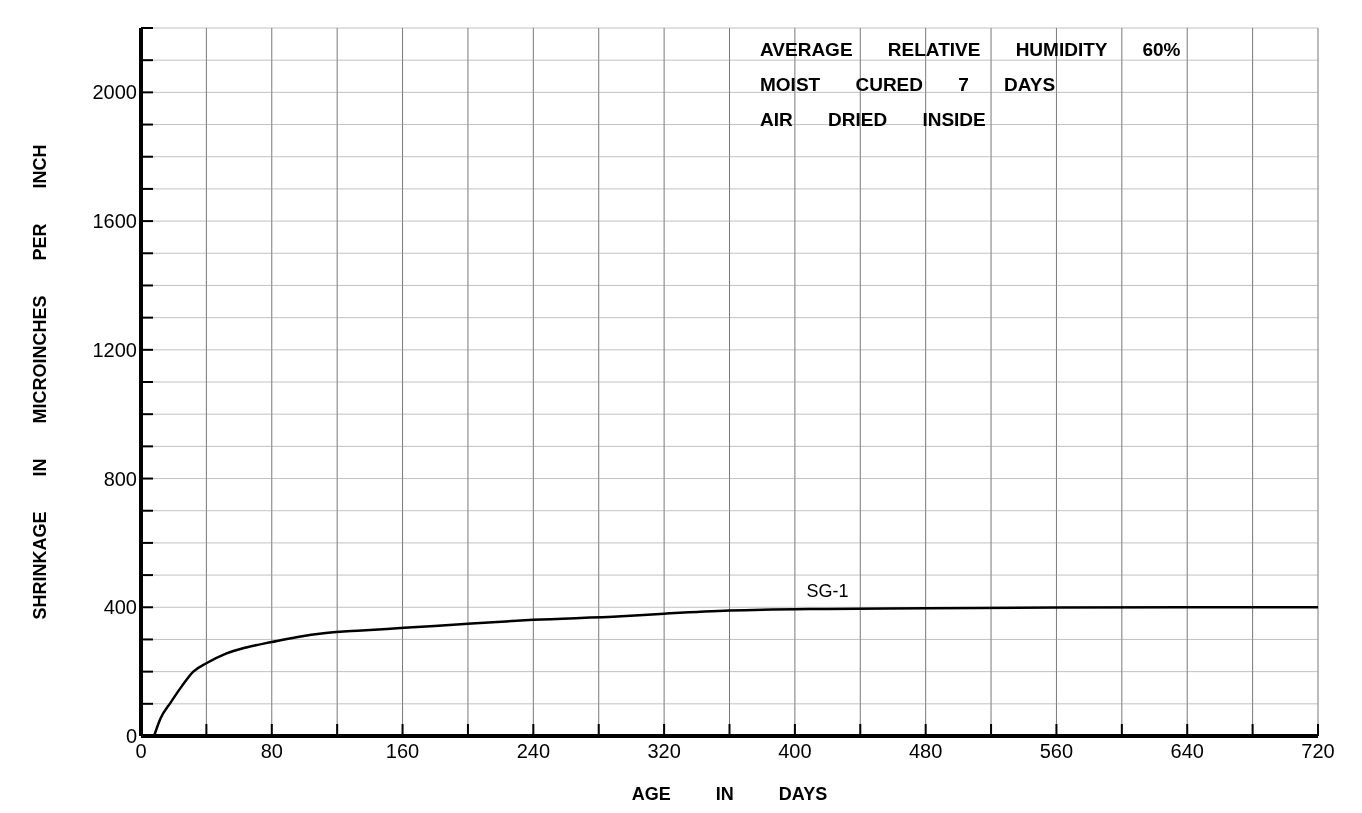 This screenshot has width=1362, height=813. Describe the element at coordinates (114, 349) in the screenshot. I see `y-tick-label: 1200` at that location.